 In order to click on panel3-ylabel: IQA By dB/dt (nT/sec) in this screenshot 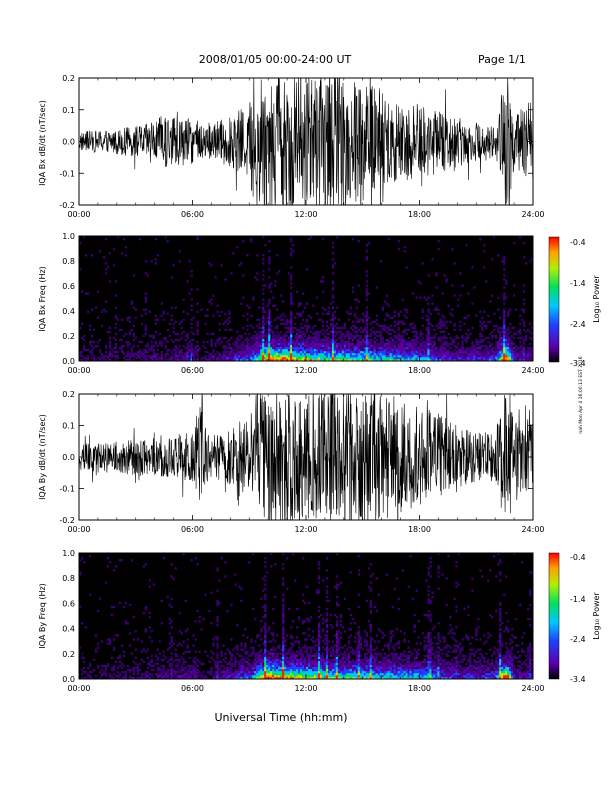, I will do `click(42, 457)`.